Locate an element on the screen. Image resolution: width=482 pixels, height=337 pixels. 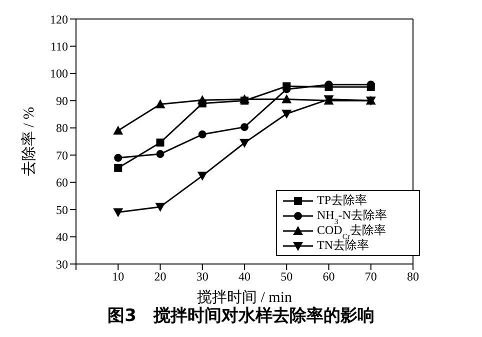
y-tick-label: 80 is located at coordinates (62, 128).